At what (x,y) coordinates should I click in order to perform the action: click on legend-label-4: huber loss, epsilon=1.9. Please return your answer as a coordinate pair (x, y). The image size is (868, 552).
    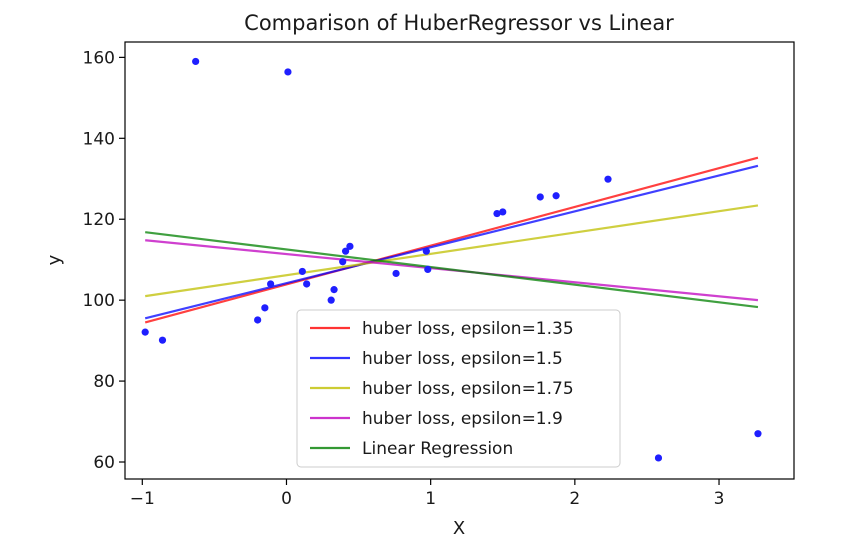
    Looking at the image, I should click on (462, 419).